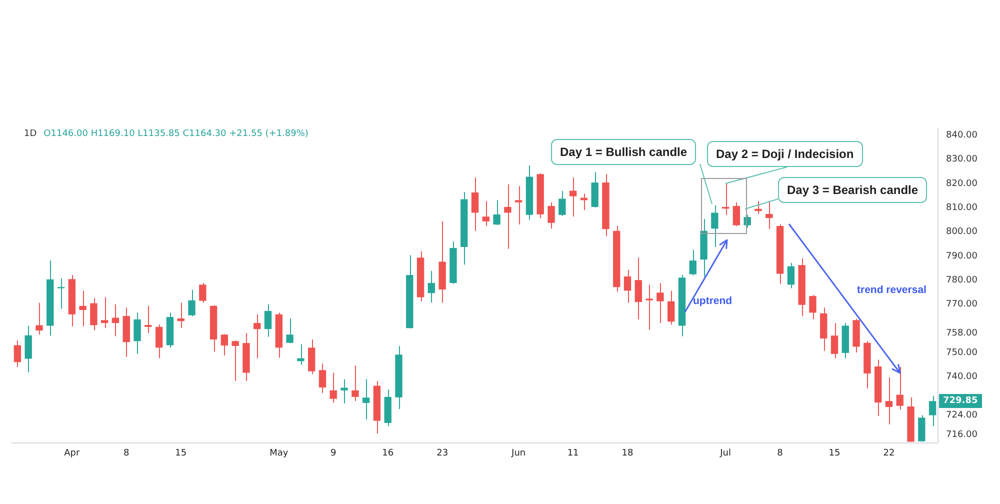 The image size is (1000, 504). I want to click on x-tick-label: Jun, so click(518, 453).